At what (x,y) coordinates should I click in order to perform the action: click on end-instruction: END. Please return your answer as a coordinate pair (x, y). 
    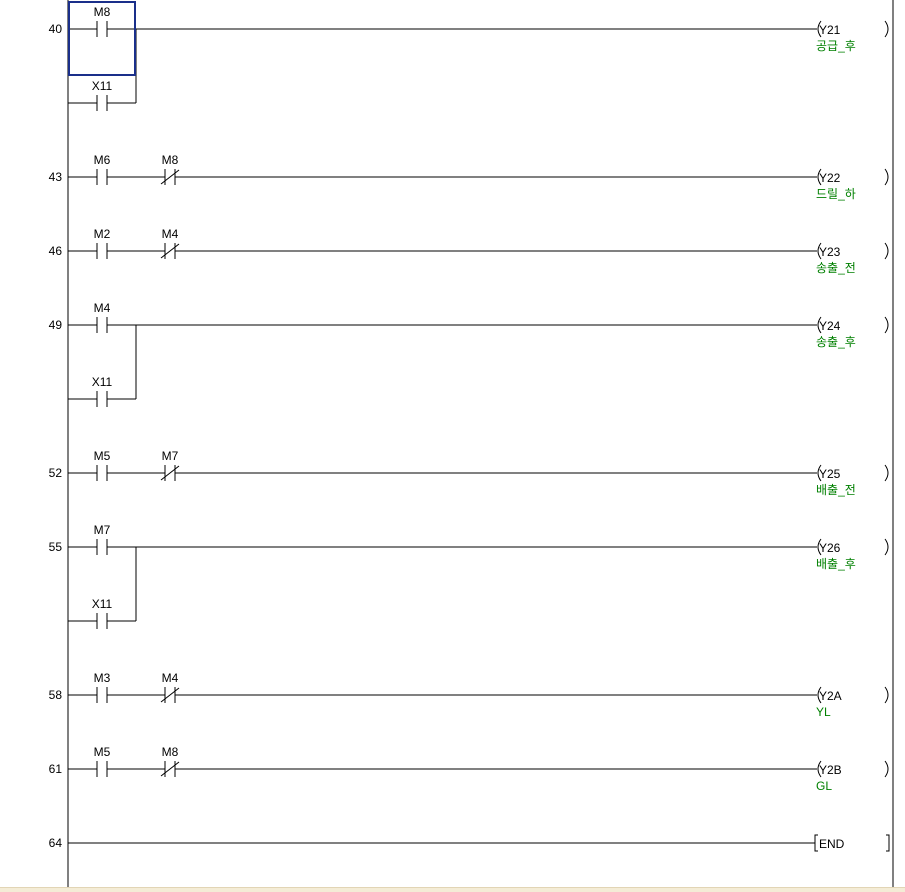
    Looking at the image, I should click on (832, 844).